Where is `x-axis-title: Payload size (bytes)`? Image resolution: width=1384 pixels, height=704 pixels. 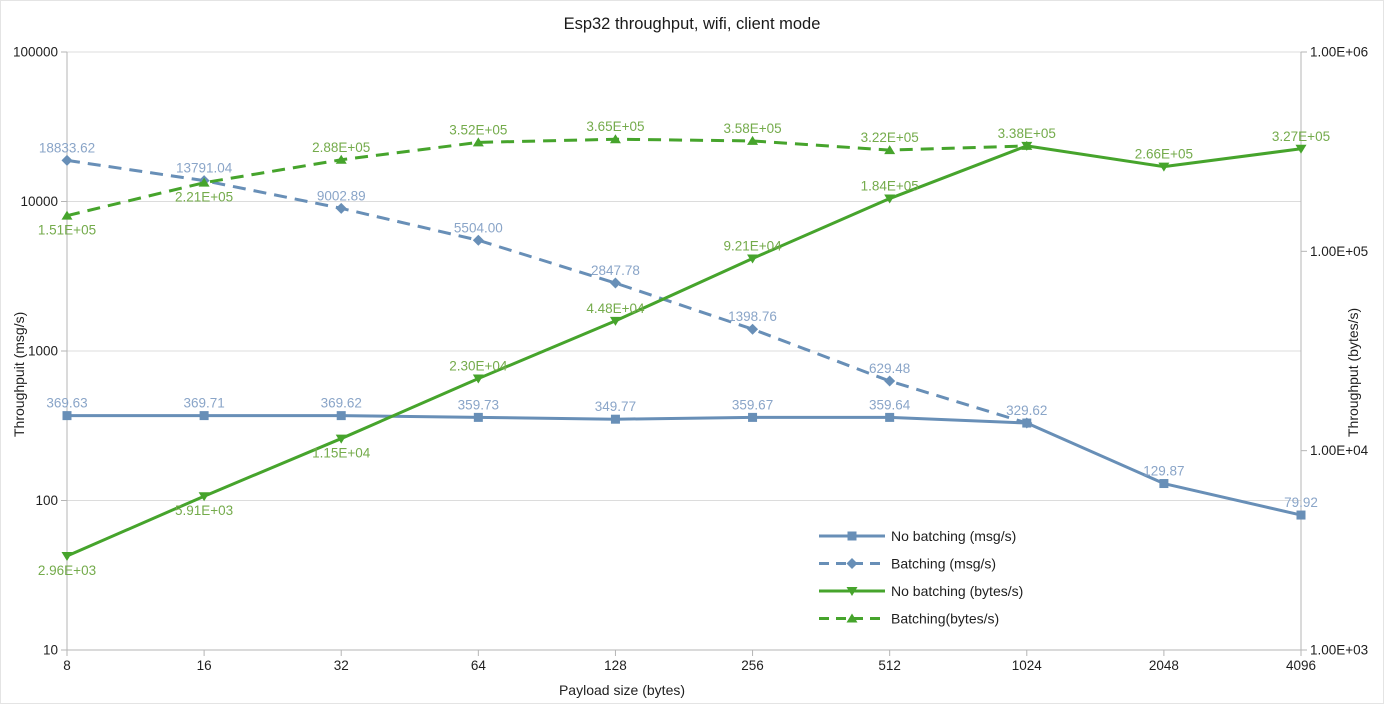 x-axis-title: Payload size (bytes) is located at coordinates (622, 690).